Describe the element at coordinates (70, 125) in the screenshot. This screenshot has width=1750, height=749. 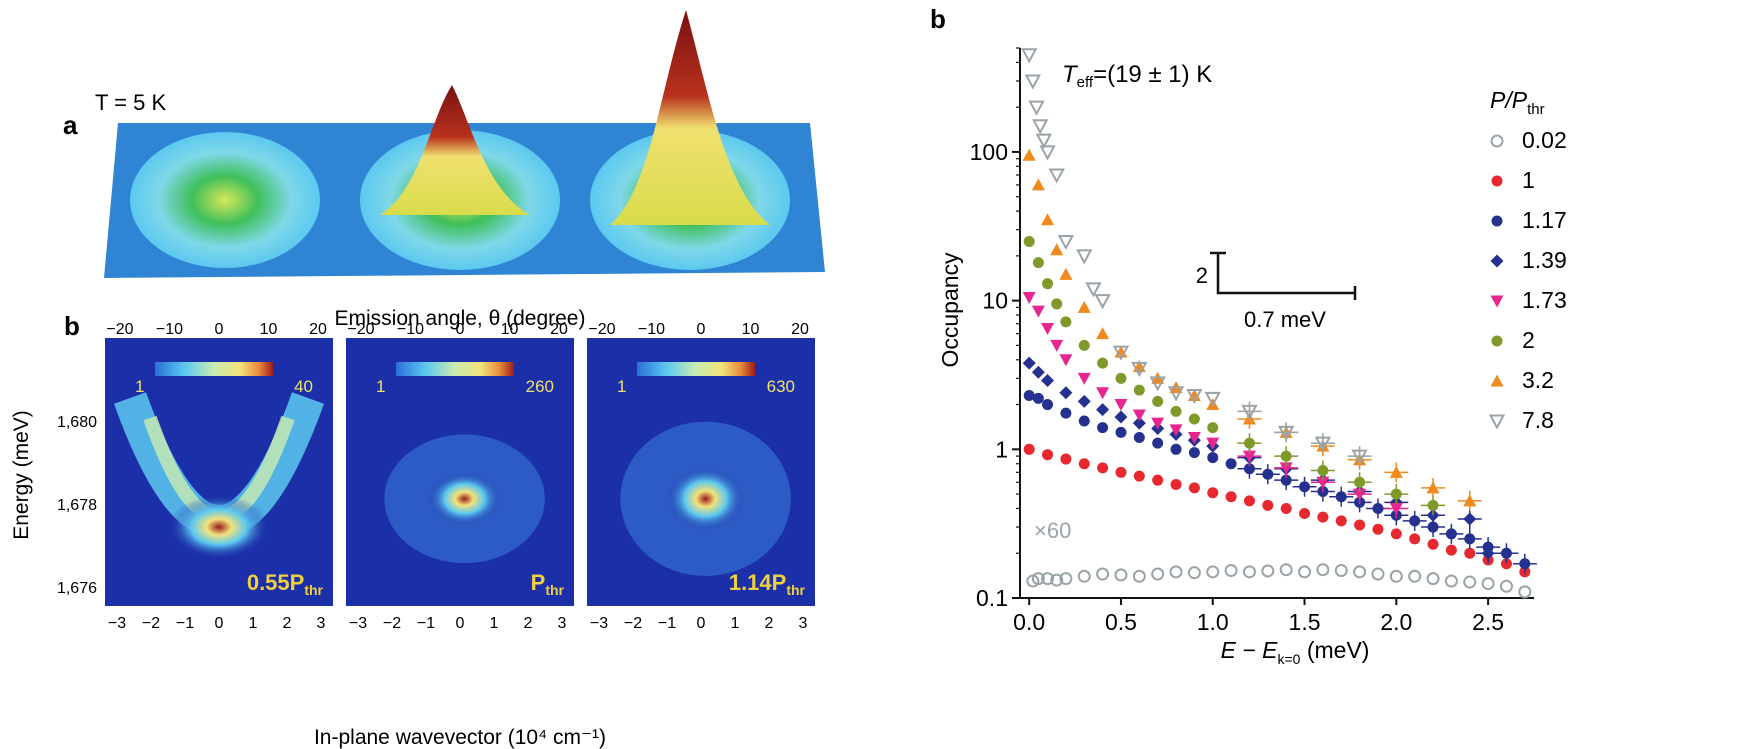
I see `panel-a-label: a` at that location.